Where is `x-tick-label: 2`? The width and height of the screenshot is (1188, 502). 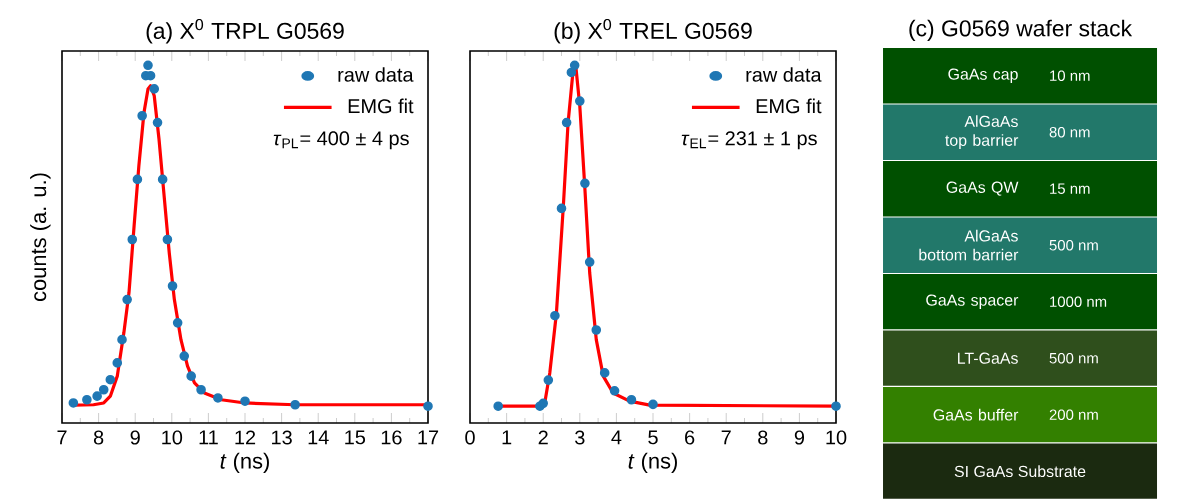 x-tick-label: 2 is located at coordinates (543, 437).